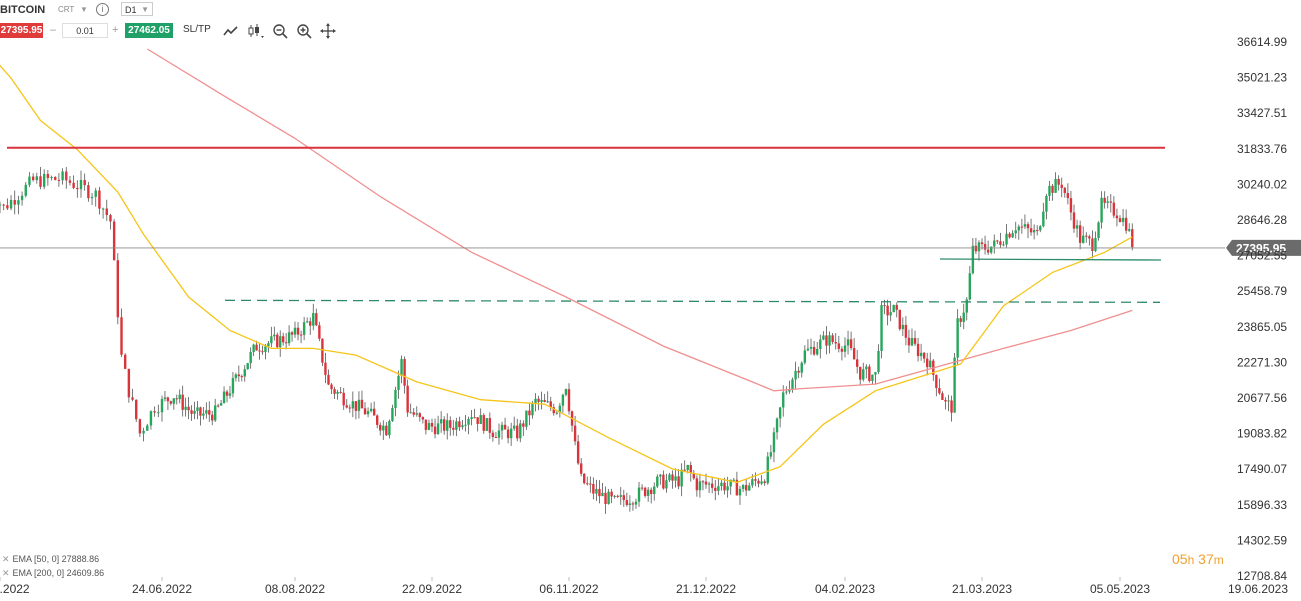 Image resolution: width=1301 pixels, height=601 pixels. What do you see at coordinates (137, 9) in the screenshot?
I see `timeframe-select: D1 ▼` at bounding box center [137, 9].